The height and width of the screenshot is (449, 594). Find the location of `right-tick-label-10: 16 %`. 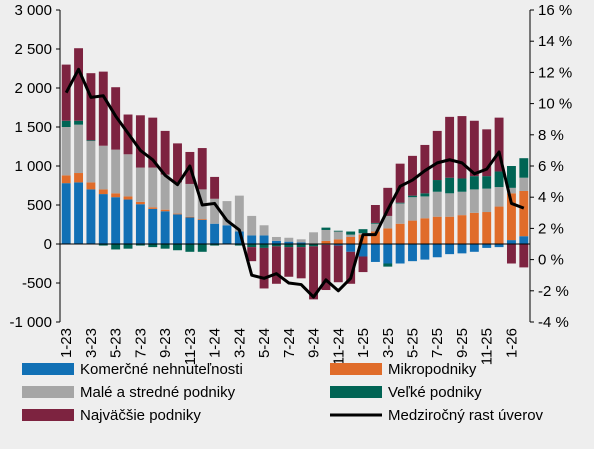

right-tick-label-10: 16 % is located at coordinates (555, 10).